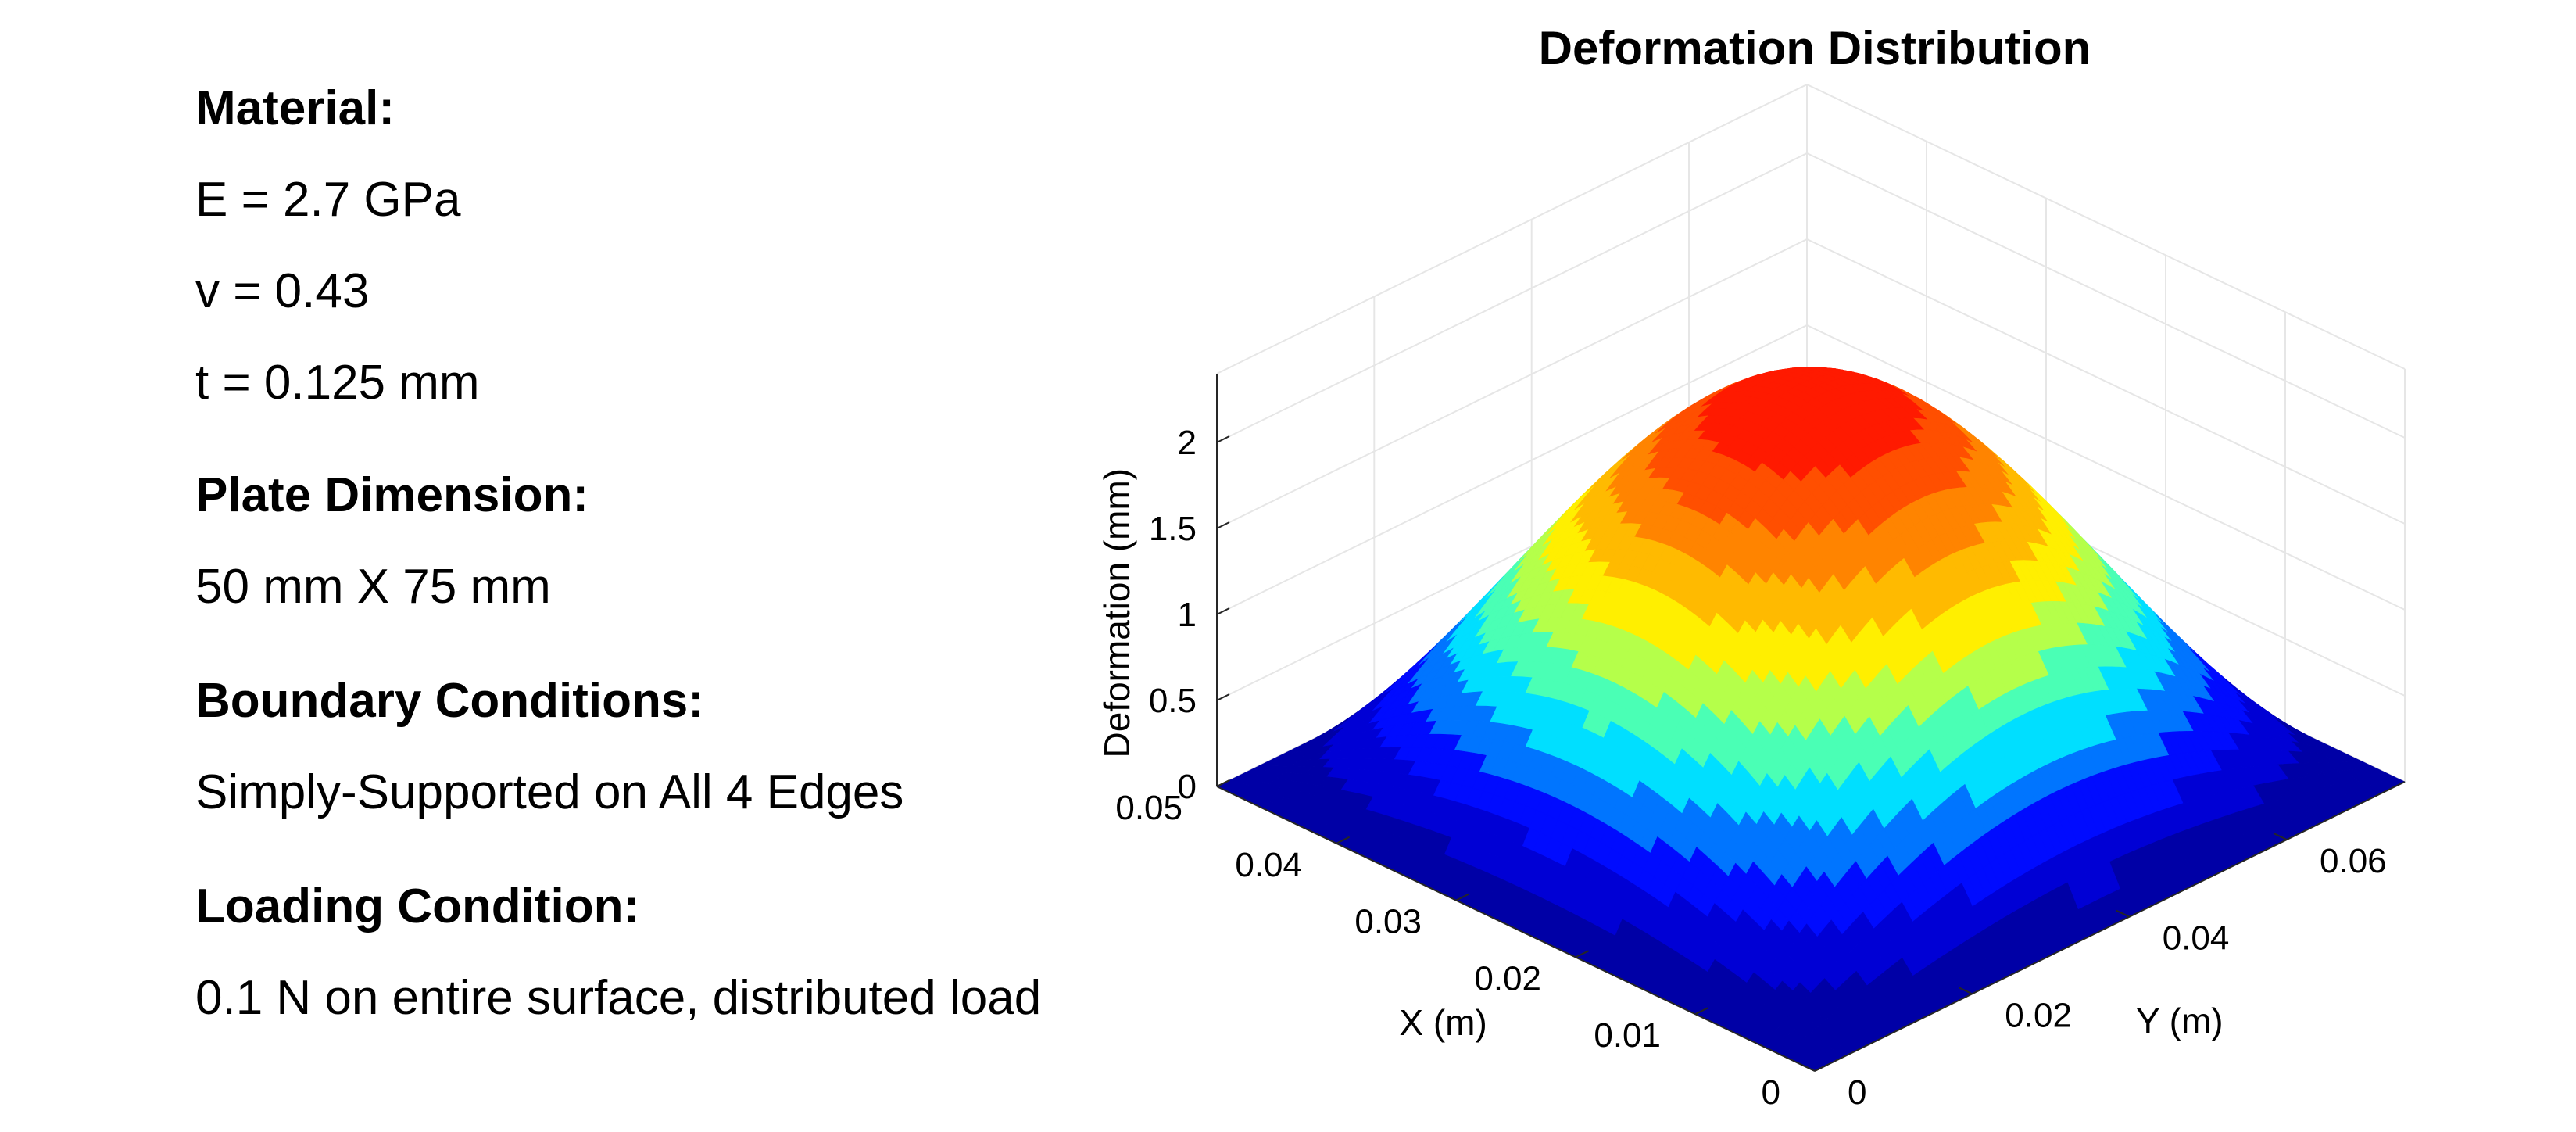  I want to click on z-tick-label: 0, so click(1187, 787).